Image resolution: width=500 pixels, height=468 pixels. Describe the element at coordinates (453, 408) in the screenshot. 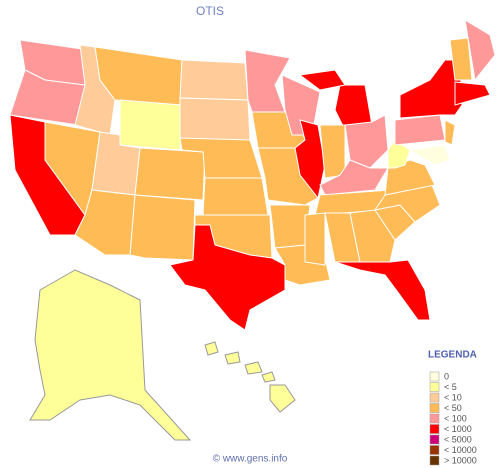

I see `legend-label: < 50` at that location.